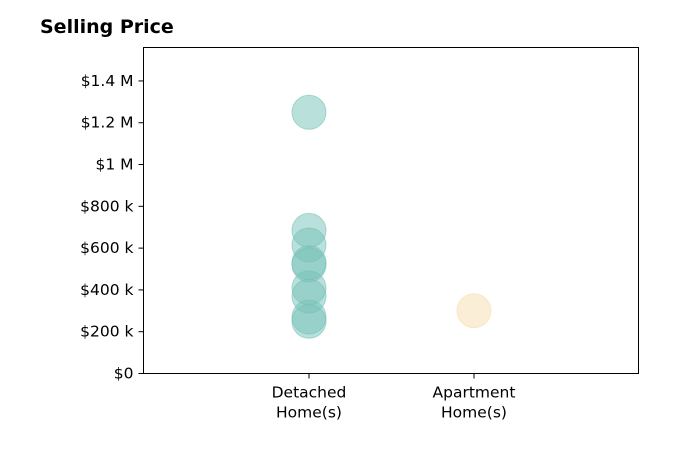  What do you see at coordinates (114, 165) in the screenshot?
I see `y-tick-label: $1 M` at bounding box center [114, 165].